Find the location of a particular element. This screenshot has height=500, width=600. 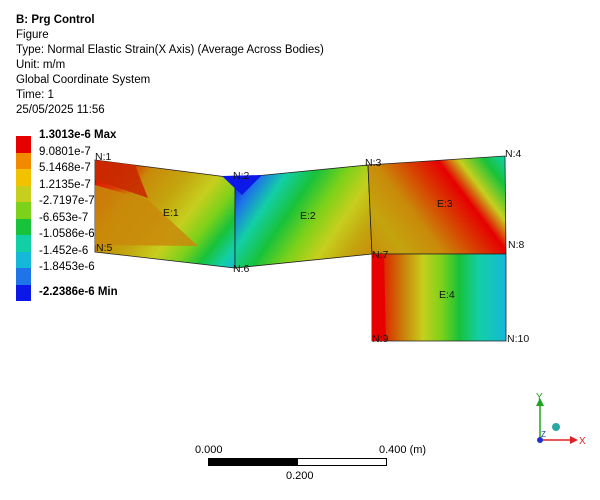

node-label: N:8 is located at coordinates (516, 245).